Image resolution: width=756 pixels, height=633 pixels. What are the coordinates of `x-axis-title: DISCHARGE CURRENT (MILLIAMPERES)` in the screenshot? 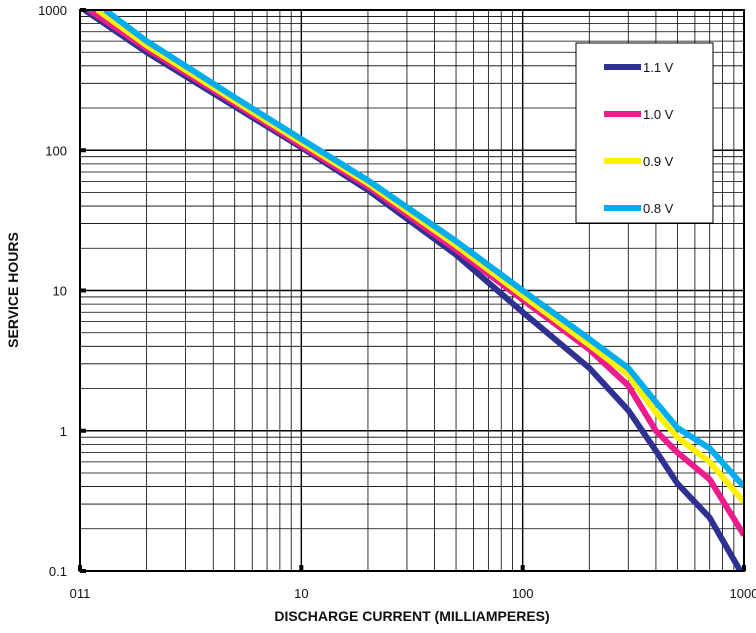 It's located at (411, 616).